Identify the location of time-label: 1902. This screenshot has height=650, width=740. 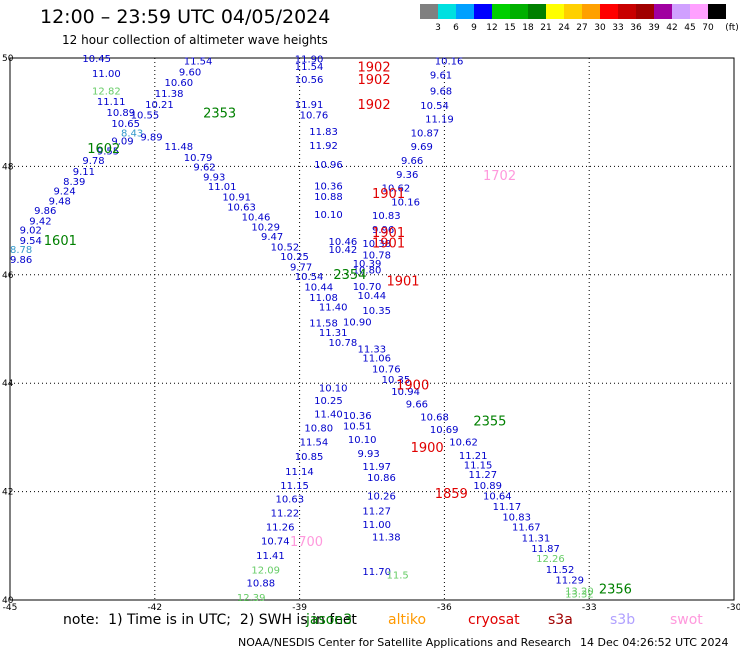
(374, 80).